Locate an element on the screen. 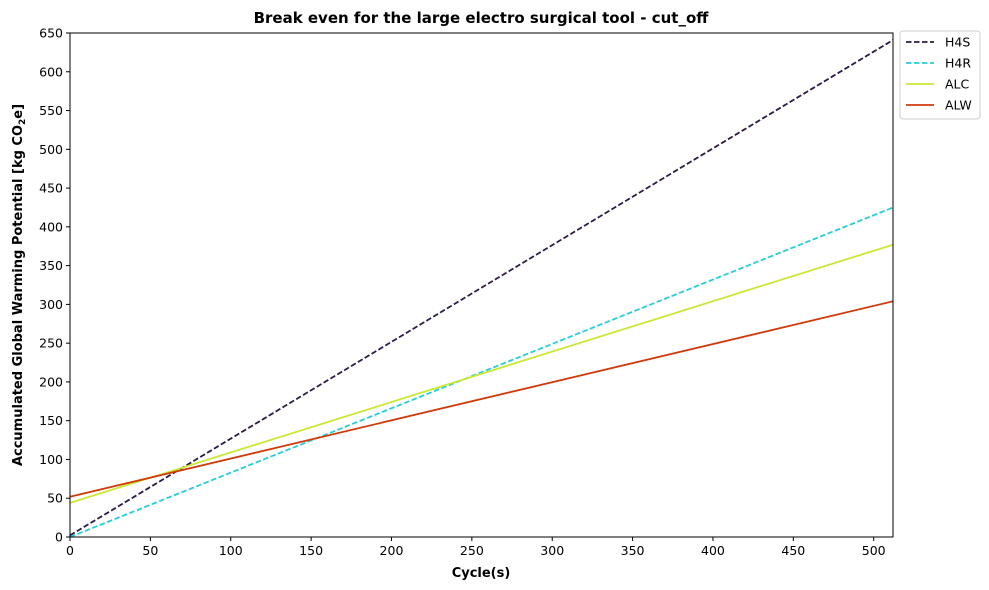 This screenshot has height=590, width=989. y-tick-label: 400 is located at coordinates (51, 226).